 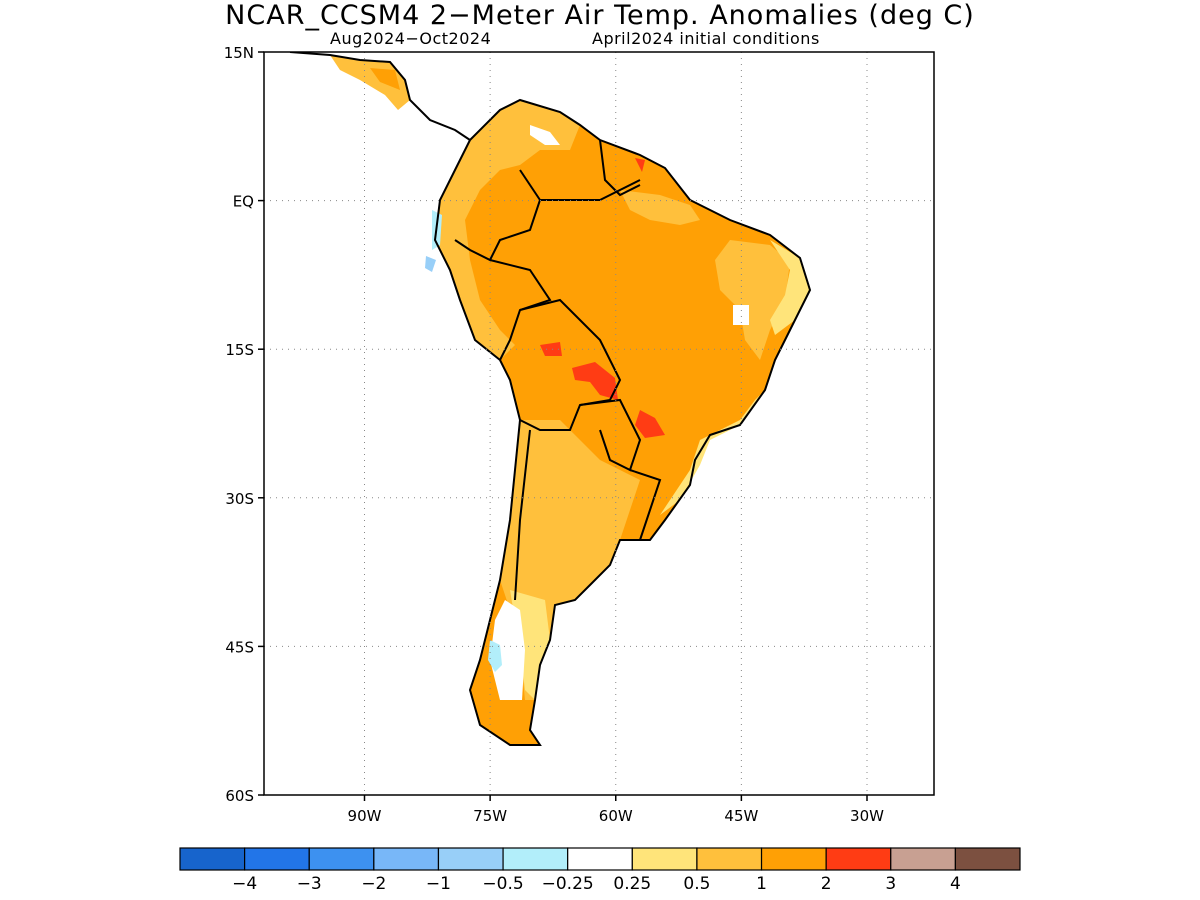 What do you see at coordinates (826, 884) in the screenshot?
I see `colorbar-label: 2` at bounding box center [826, 884].